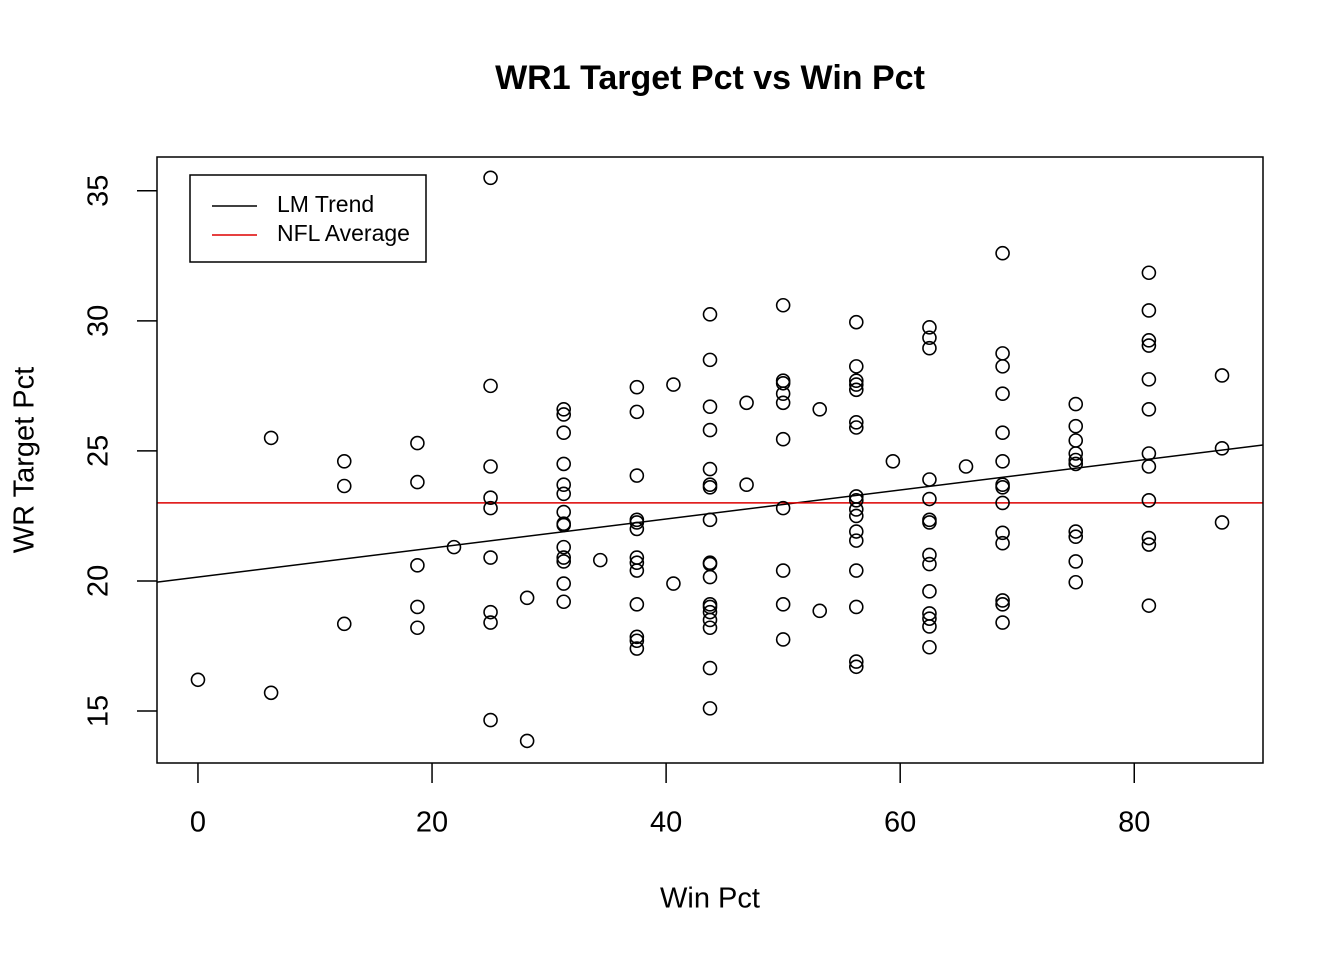 Image resolution: width=1344 pixels, height=960 pixels. What do you see at coordinates (99, 321) in the screenshot?
I see `y-tick-label: 30` at bounding box center [99, 321].